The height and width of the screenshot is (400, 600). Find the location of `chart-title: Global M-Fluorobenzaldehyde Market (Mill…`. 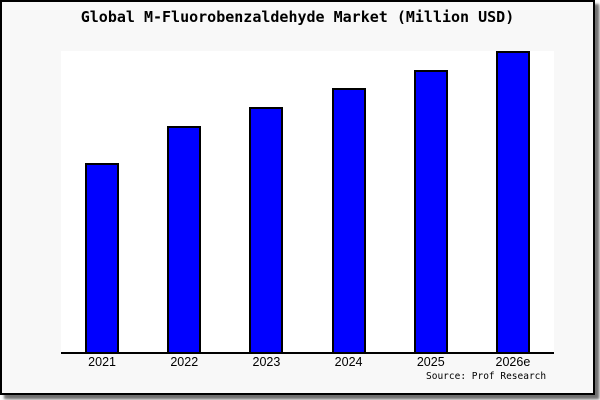

chart-title: Global M-Fluorobenzaldehyde Market (Mill… is located at coordinates (297, 17).